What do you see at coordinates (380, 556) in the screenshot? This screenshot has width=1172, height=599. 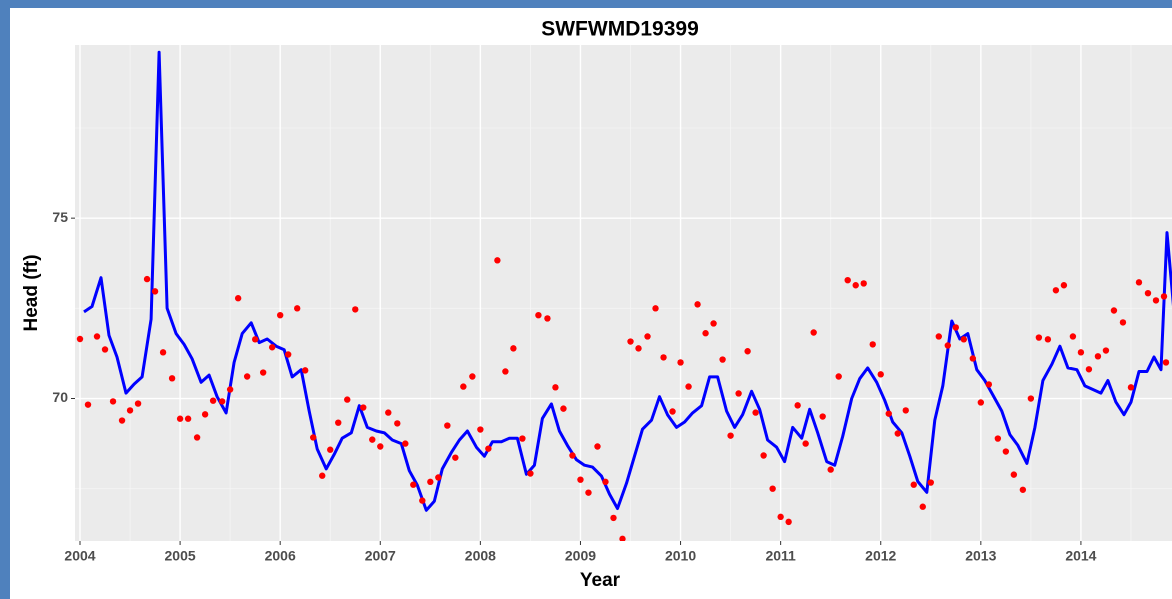 I see `x-tick-label: 2007` at bounding box center [380, 556].